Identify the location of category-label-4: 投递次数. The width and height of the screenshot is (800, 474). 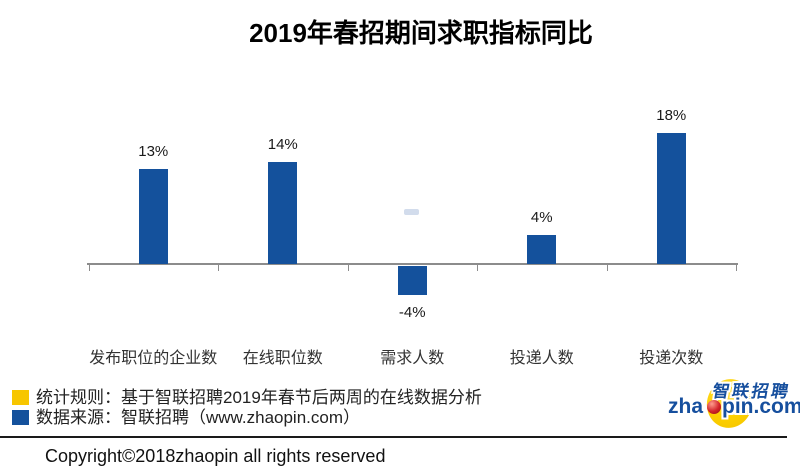
(671, 358).